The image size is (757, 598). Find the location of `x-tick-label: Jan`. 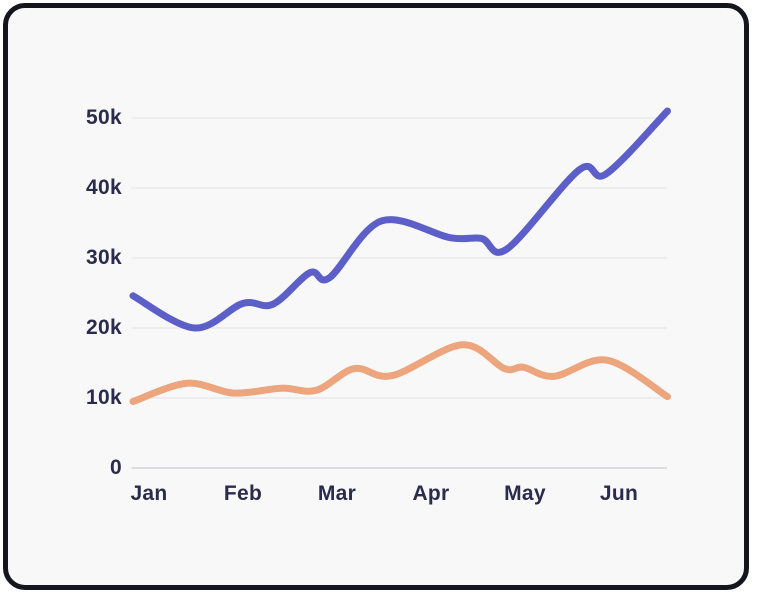

x-tick-label: Jan is located at coordinates (149, 493).